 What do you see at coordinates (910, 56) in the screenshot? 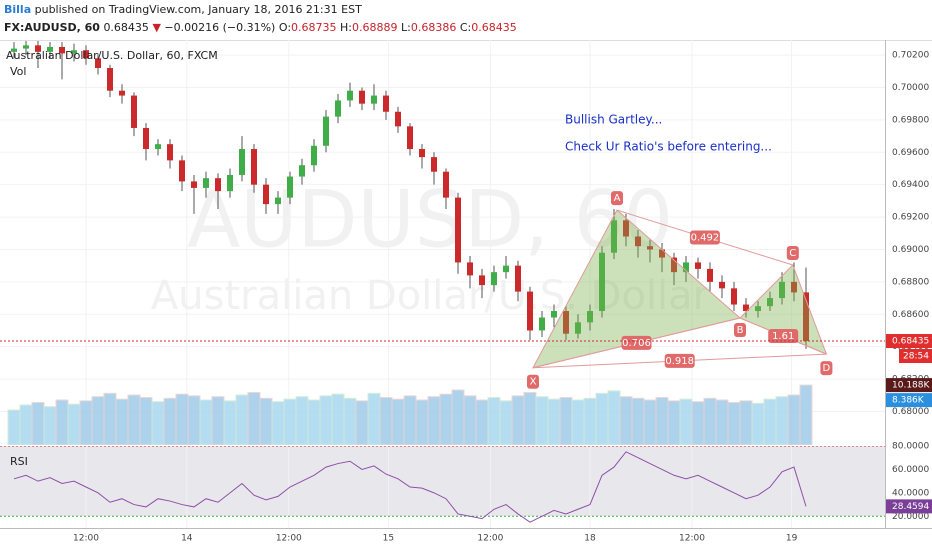
I see `y-tick-label: 0.70200` at bounding box center [910, 56].